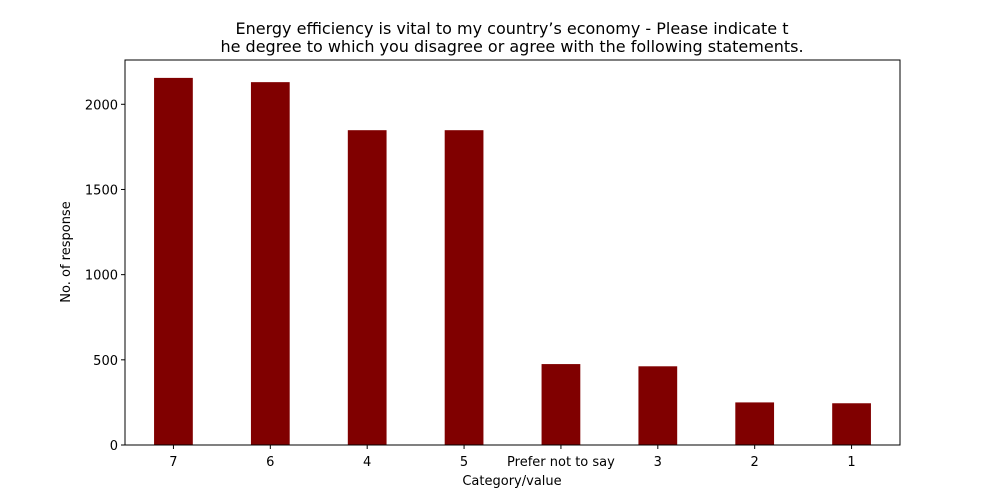  What do you see at coordinates (101, 190) in the screenshot?
I see `y-tick-label-3: 1500` at bounding box center [101, 190].